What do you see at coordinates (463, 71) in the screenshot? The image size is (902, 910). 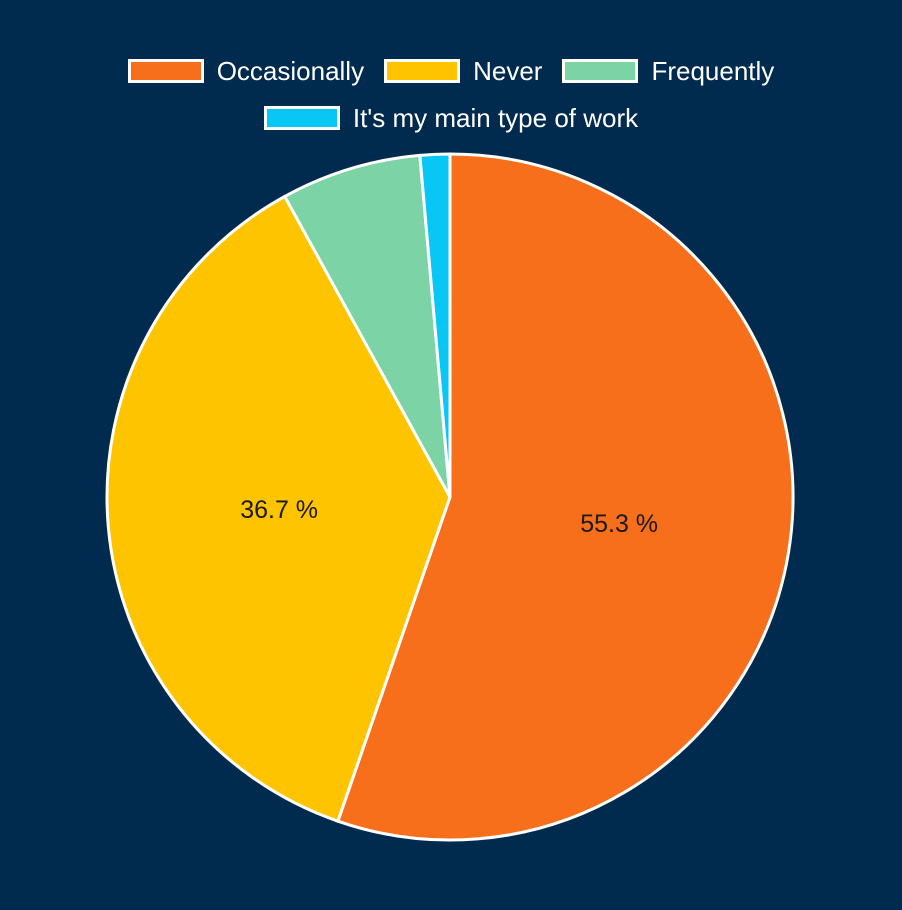 I see `legend-item-never: Never` at bounding box center [463, 71].